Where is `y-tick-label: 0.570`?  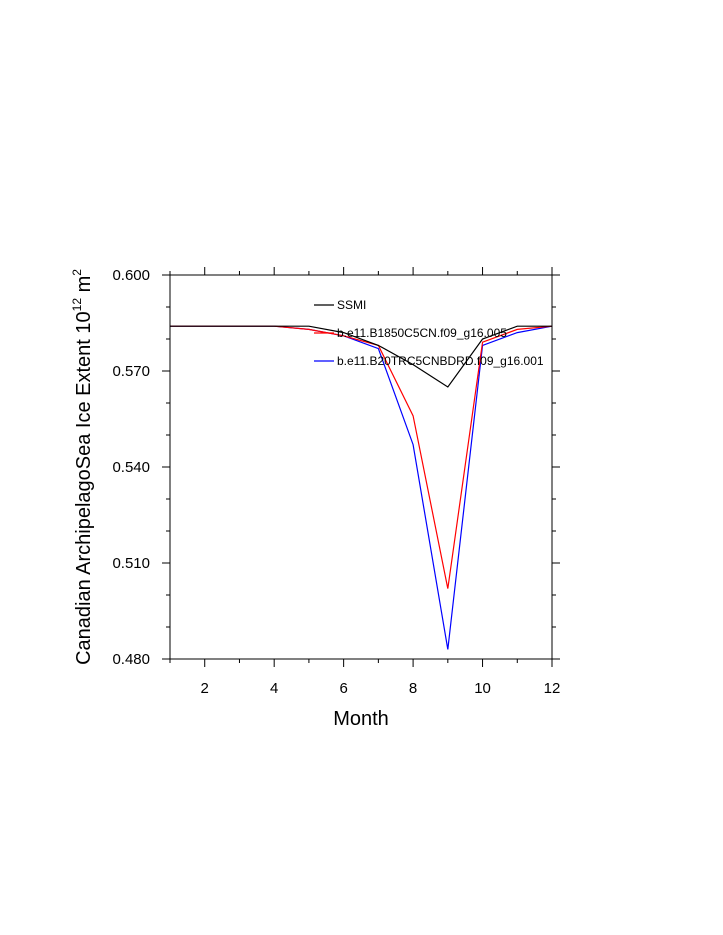 y-tick-label: 0.570 is located at coordinates (131, 371).